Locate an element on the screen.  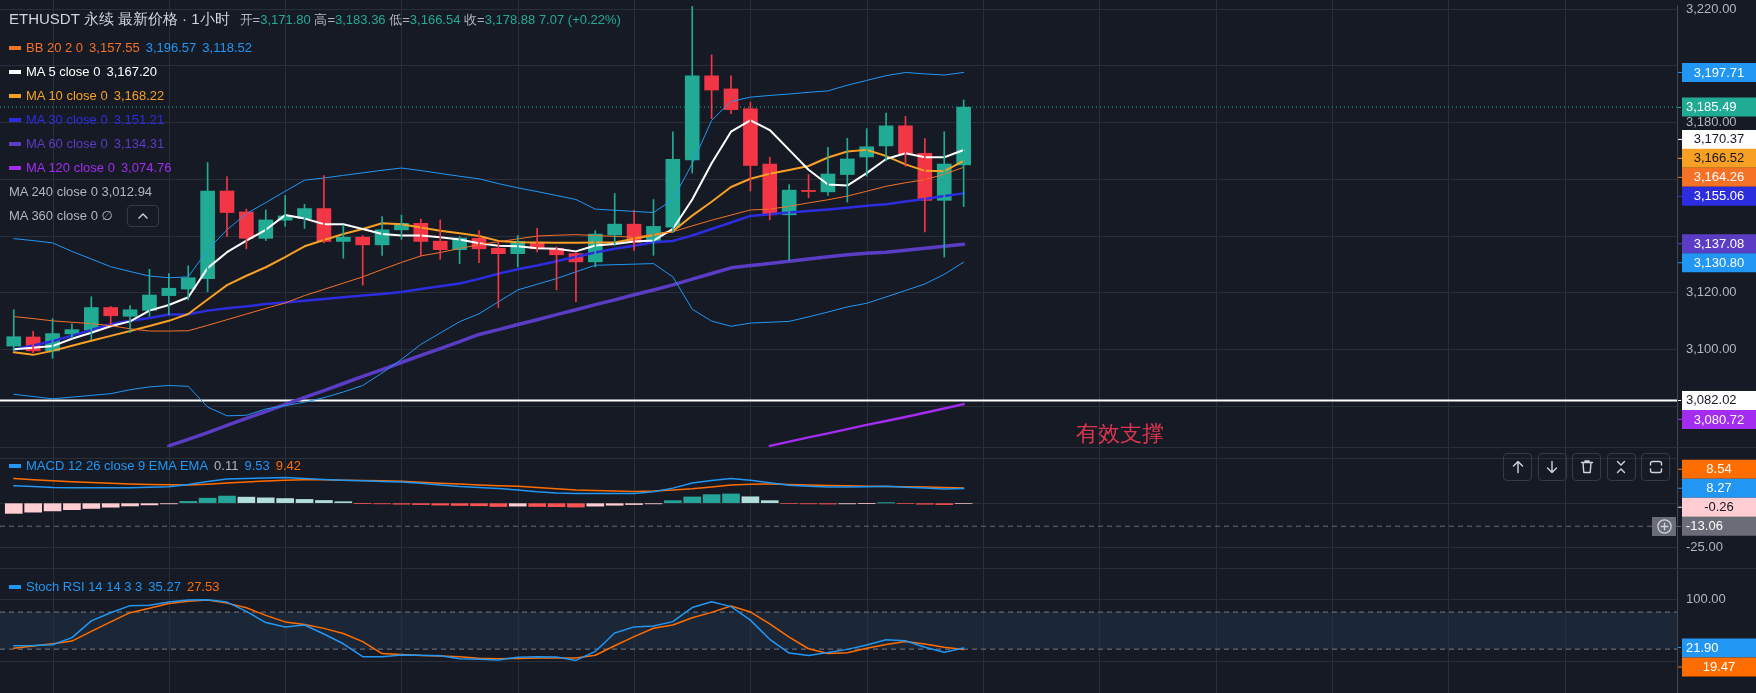
text: 3,137.08 is located at coordinates (1719, 243).